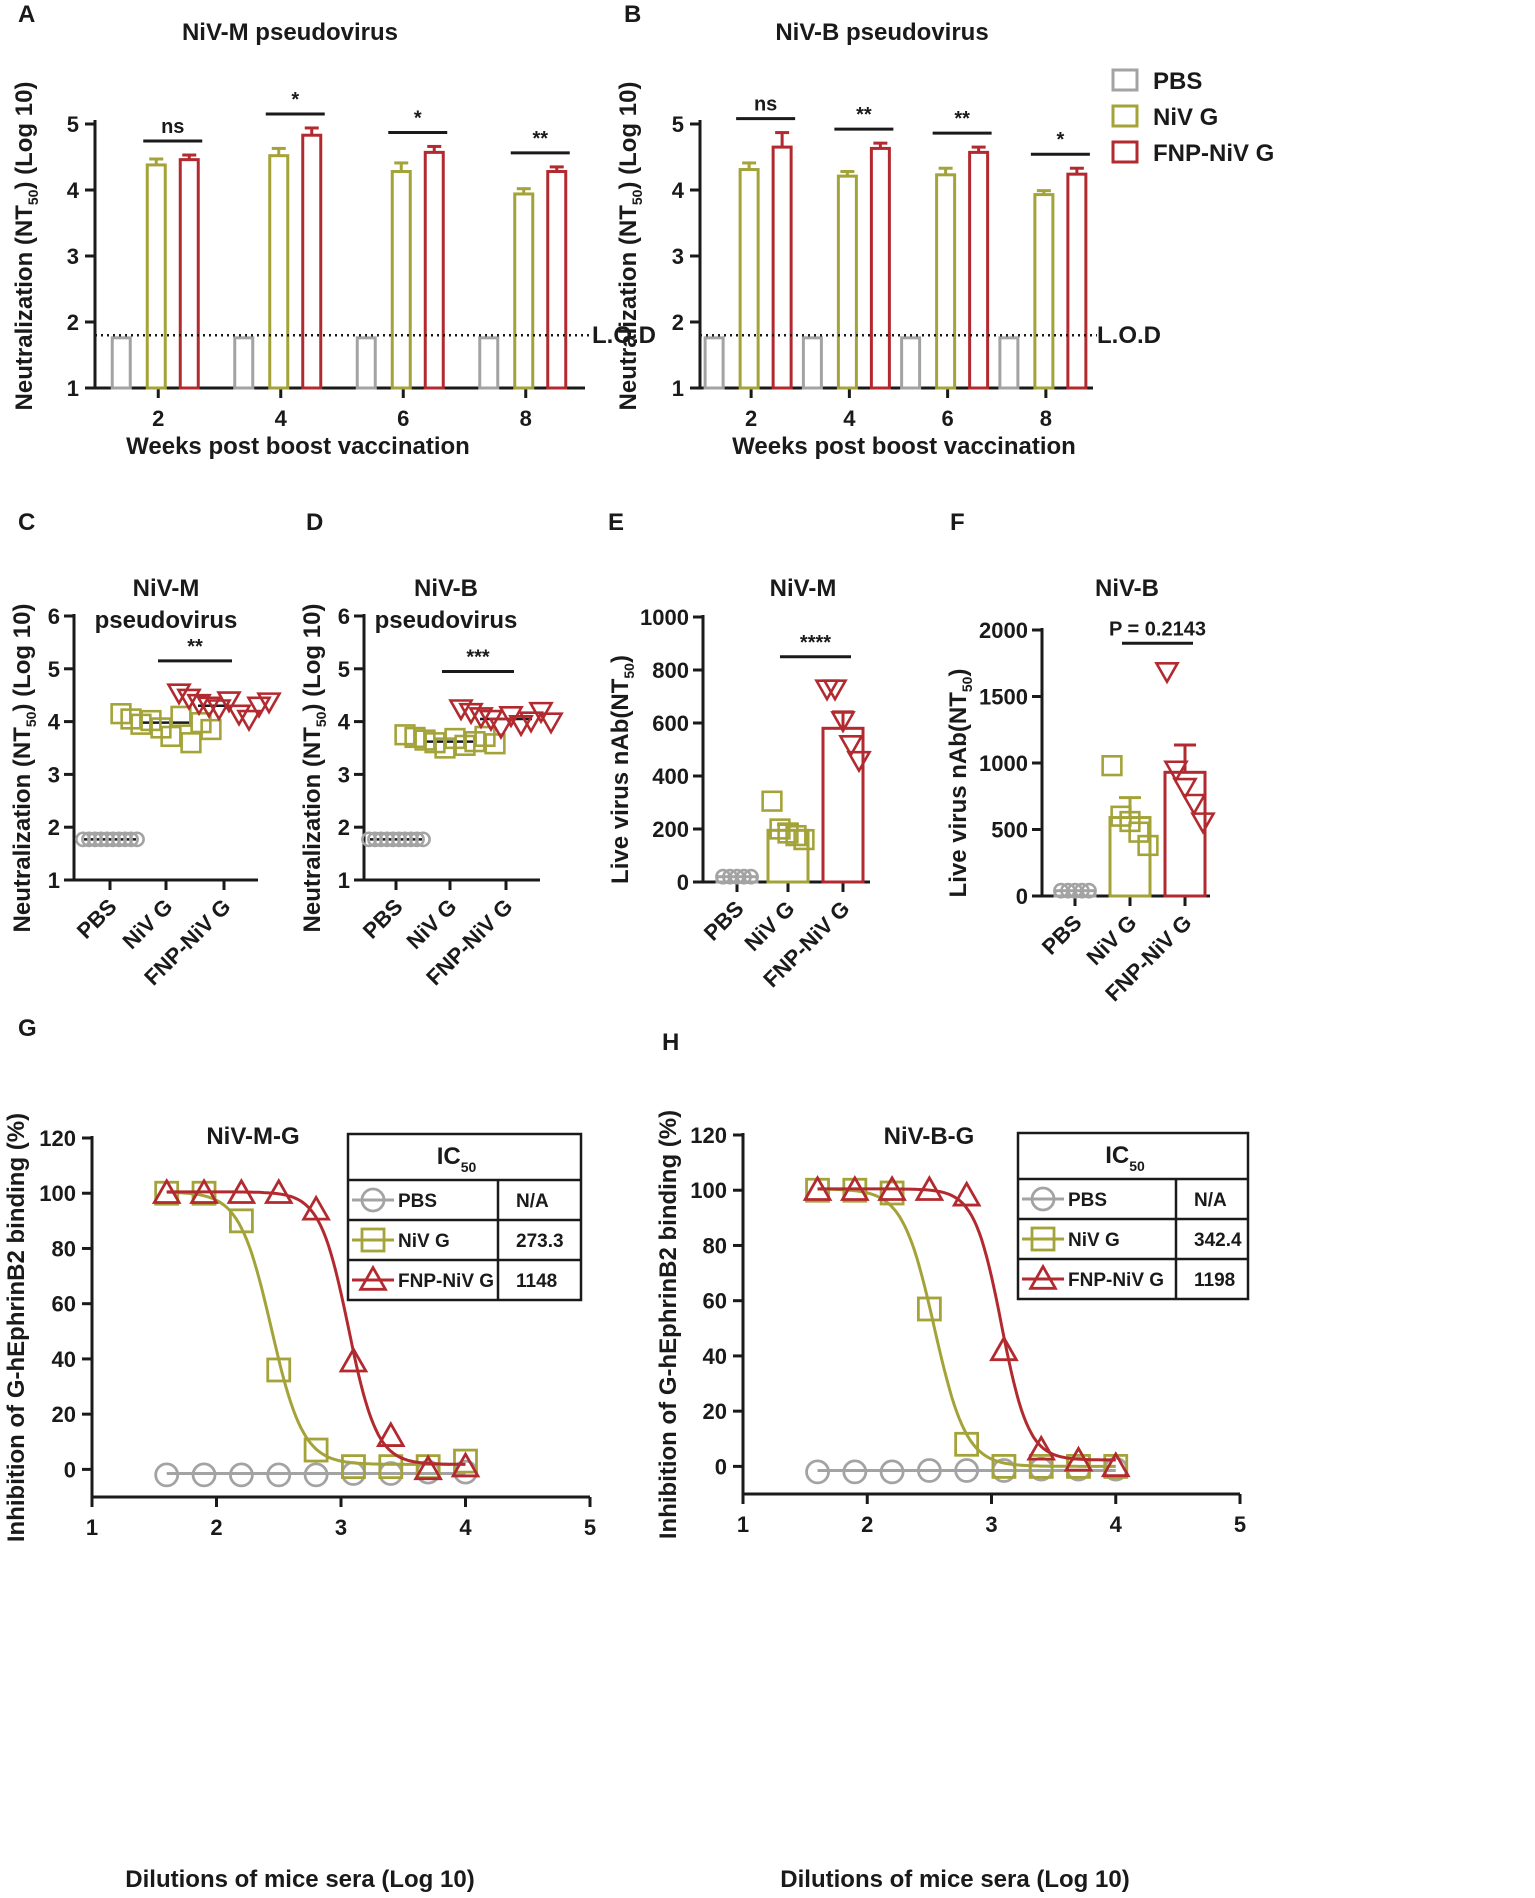 This screenshot has height=1898, width=1535. Describe the element at coordinates (252, 1136) in the screenshot. I see `chart-title-G: NiV-M-G` at that location.